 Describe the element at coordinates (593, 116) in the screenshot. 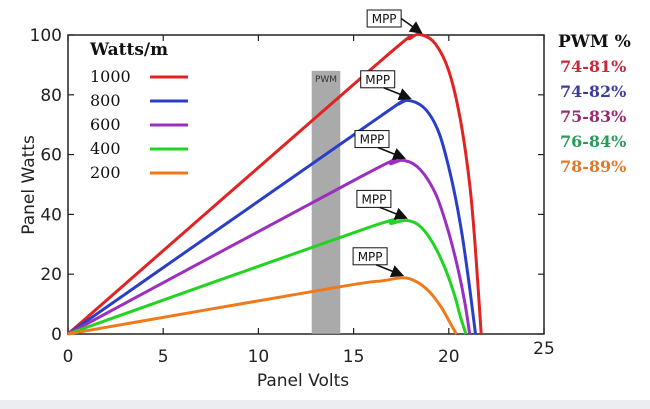

I see `pwm-legend-item: 75-83%` at that location.